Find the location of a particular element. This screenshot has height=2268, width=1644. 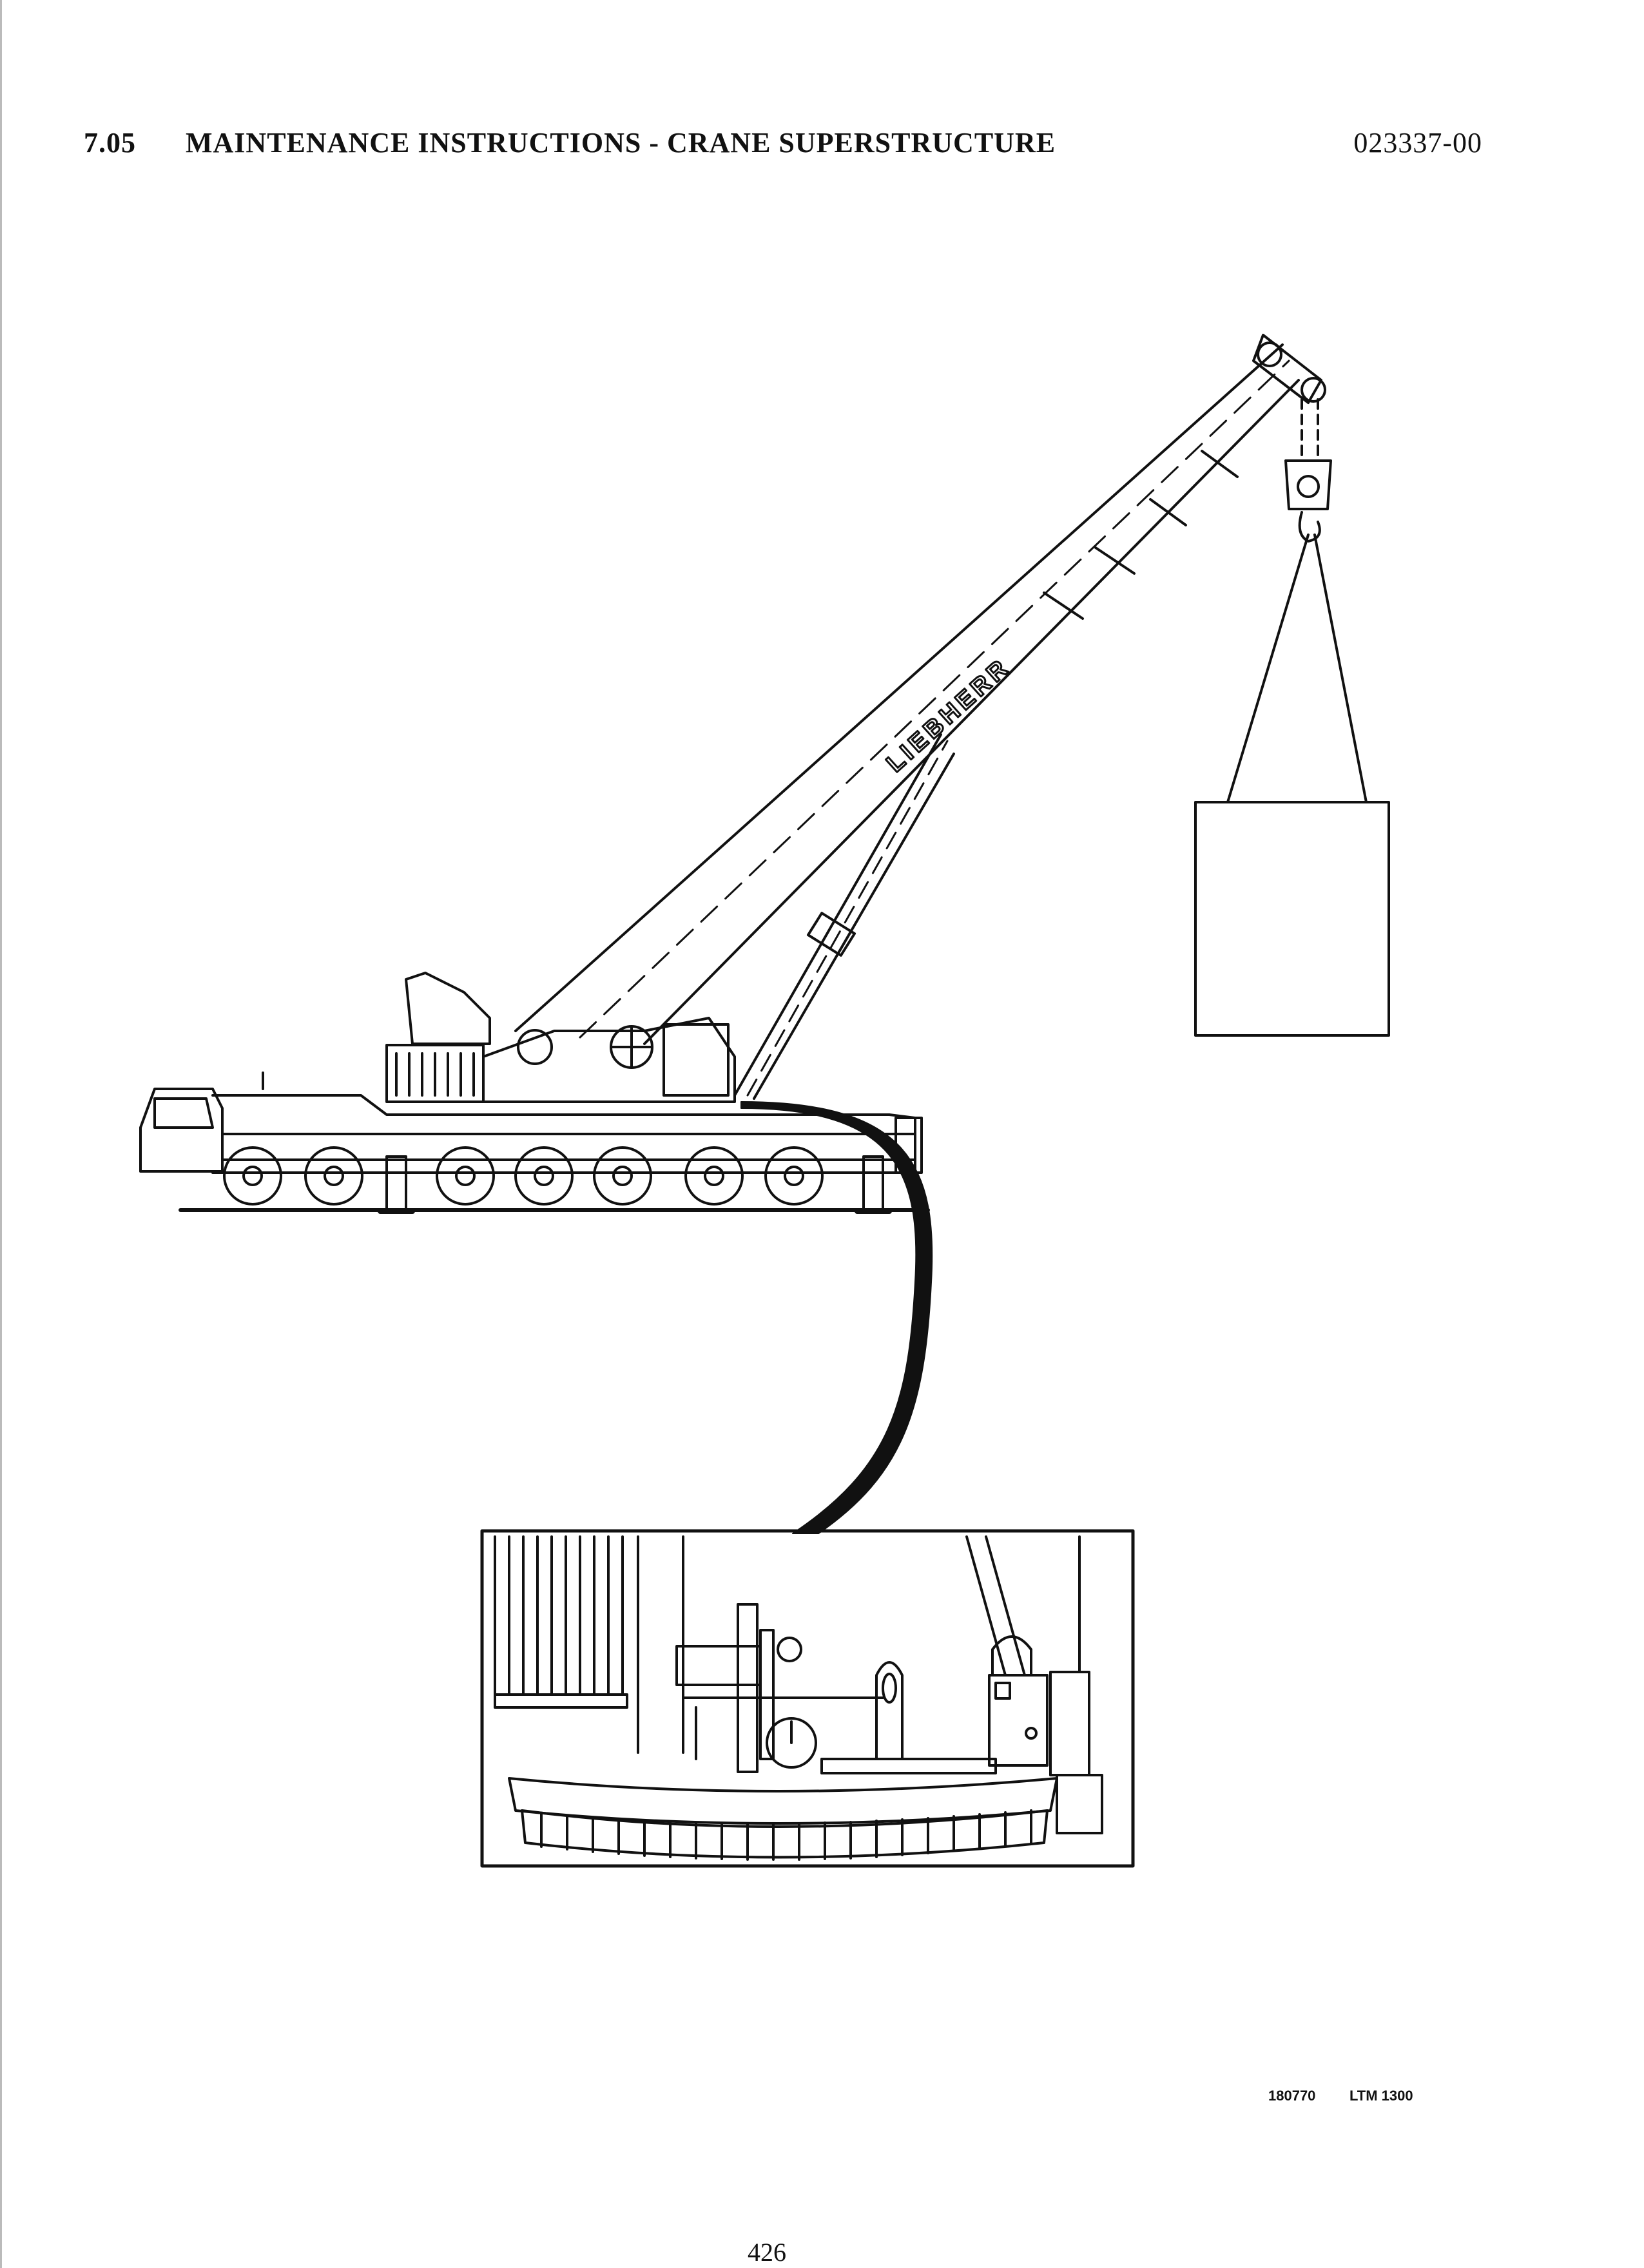

wheels is located at coordinates (523, 1176).